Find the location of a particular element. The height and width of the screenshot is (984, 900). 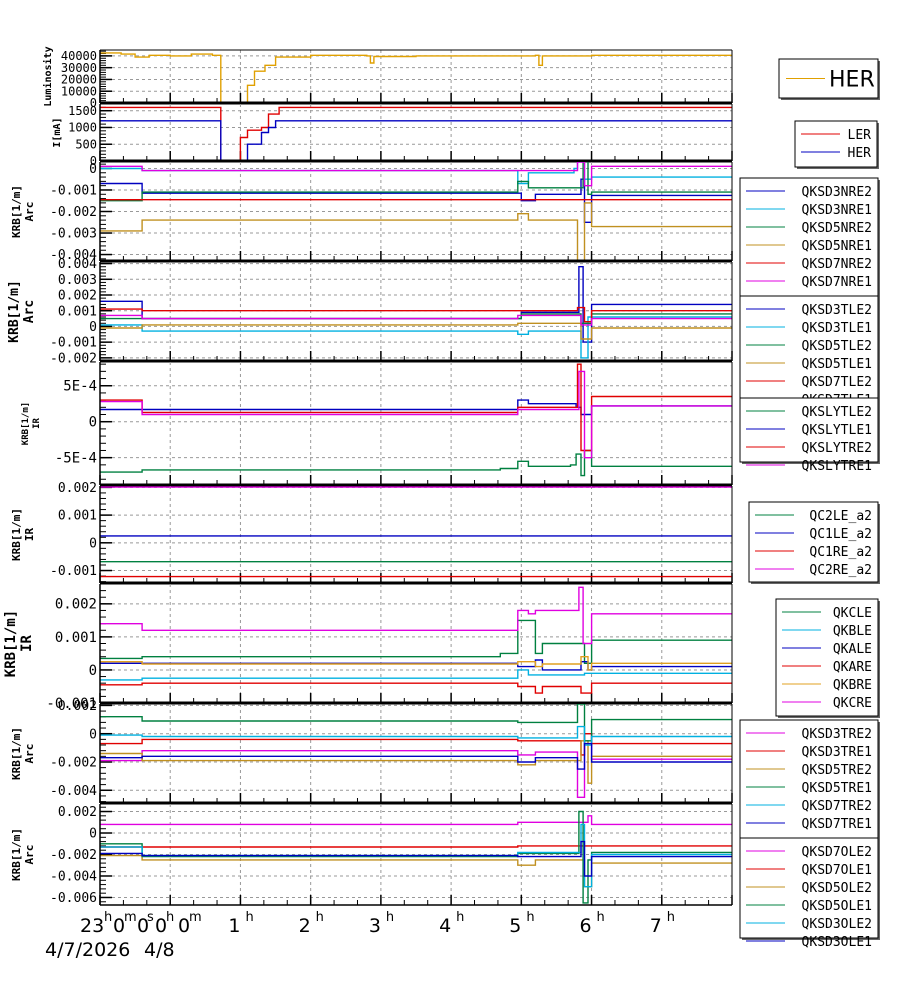

legend-label: QKSD5NRE1 is located at coordinates (837, 246).